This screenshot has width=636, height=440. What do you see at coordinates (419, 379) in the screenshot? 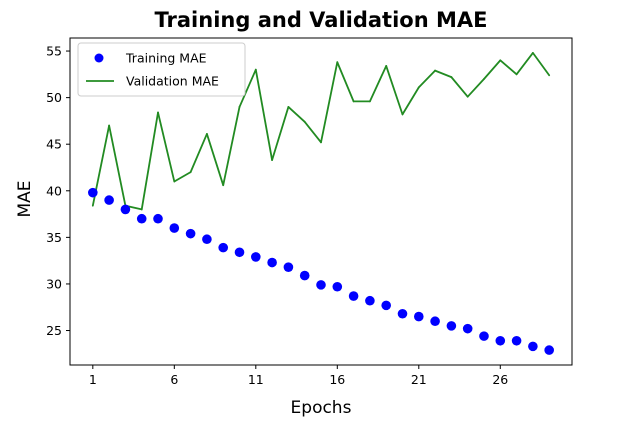
I see `x-tick-label: 21` at bounding box center [419, 379].